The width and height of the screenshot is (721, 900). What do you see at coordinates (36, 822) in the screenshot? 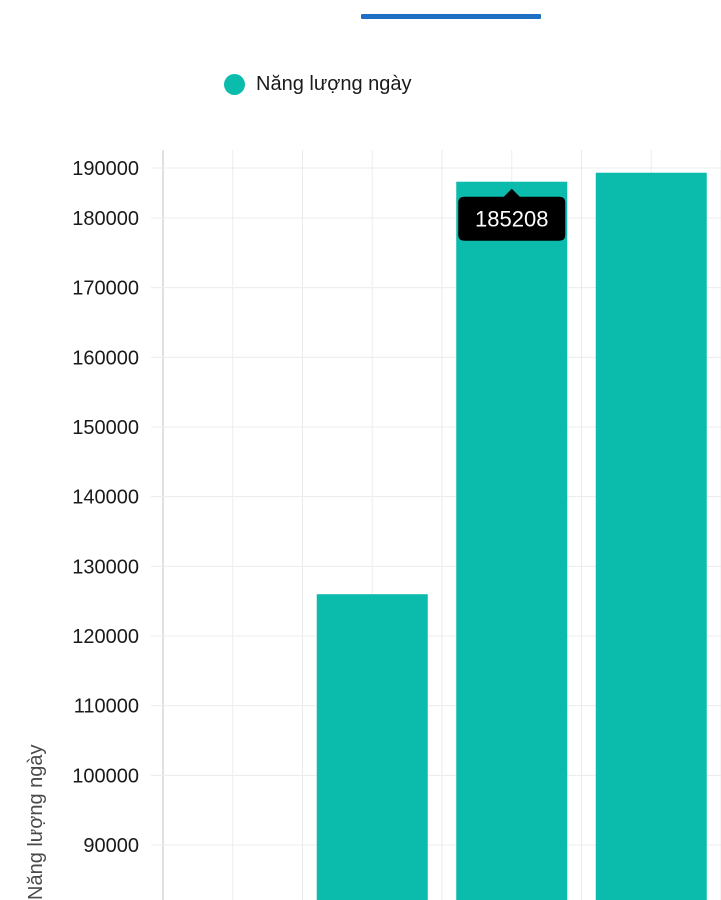
I see `y-axis-title: Năng lượng ngày` at bounding box center [36, 822].